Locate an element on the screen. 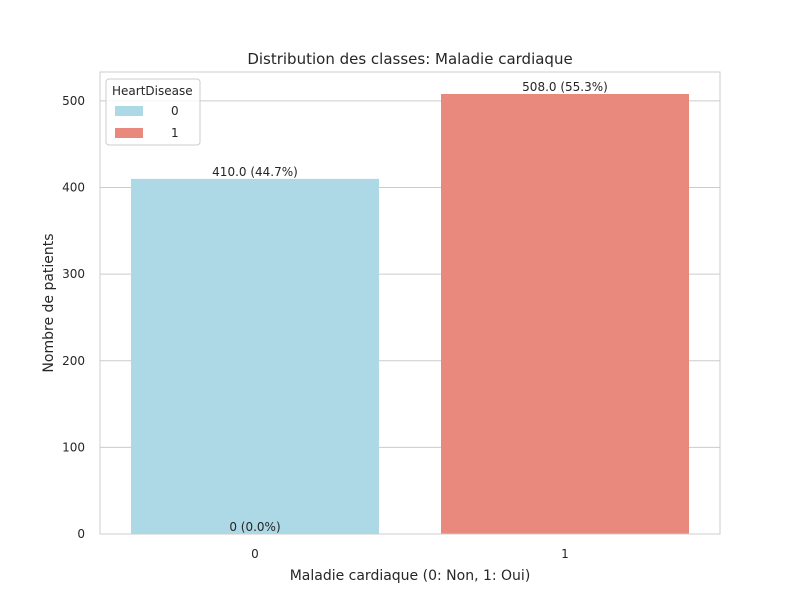 The height and width of the screenshot is (600, 800). x-tick-label: 0 is located at coordinates (255, 554).